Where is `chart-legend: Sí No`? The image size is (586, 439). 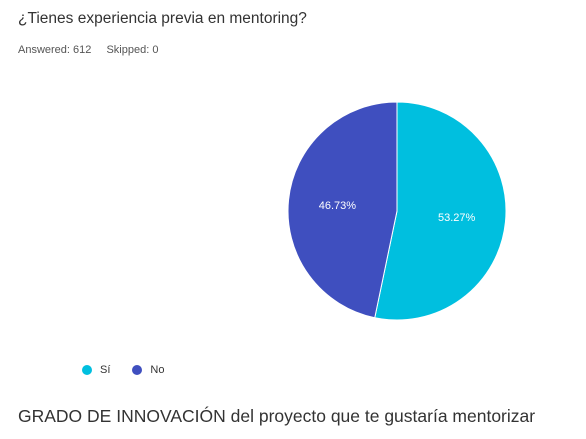
chart-legend: Sí No is located at coordinates (134, 370).